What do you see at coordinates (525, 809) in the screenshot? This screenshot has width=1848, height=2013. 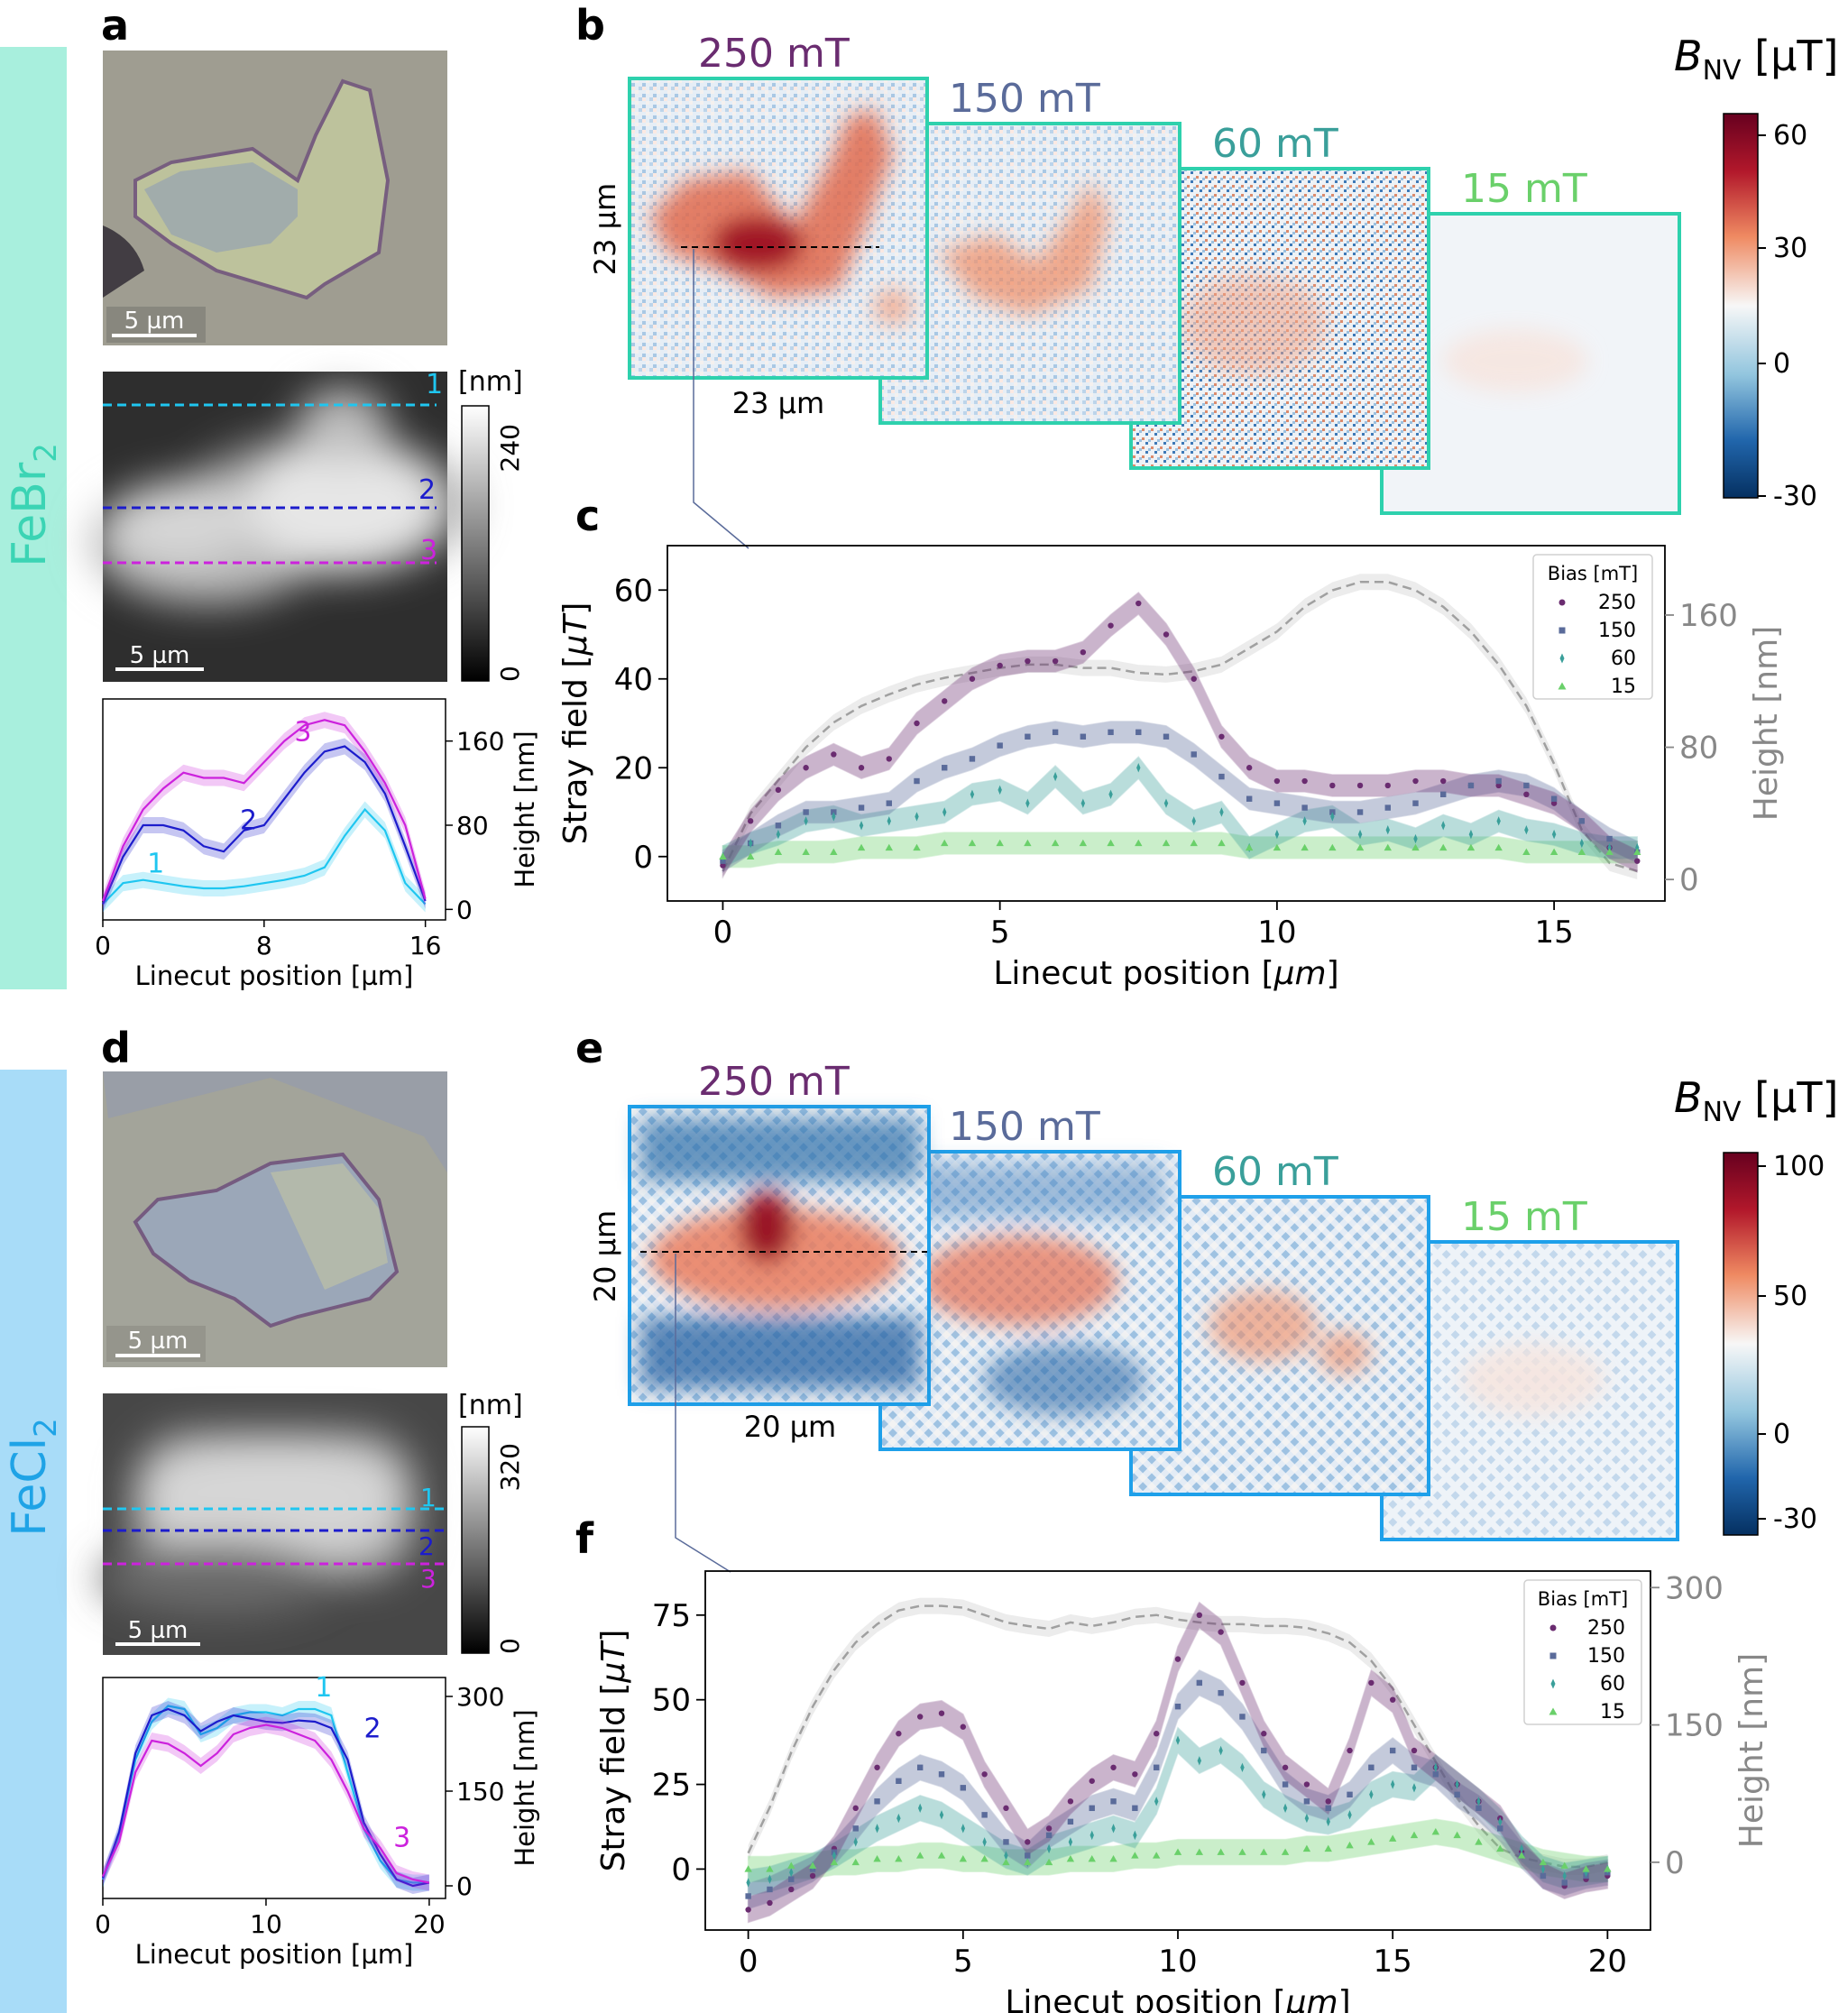 I see `y-axis-label: Height [nm]` at bounding box center [525, 809].